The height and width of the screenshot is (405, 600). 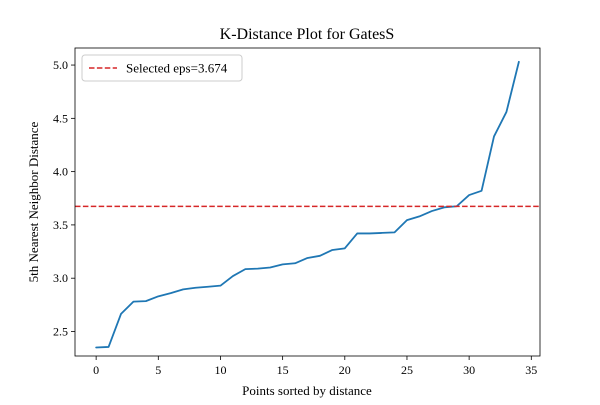 What do you see at coordinates (64, 198) in the screenshot?
I see `y-axis-ticks: 2.5 3.0 3.5 4.0 4.5 5.0` at bounding box center [64, 198].